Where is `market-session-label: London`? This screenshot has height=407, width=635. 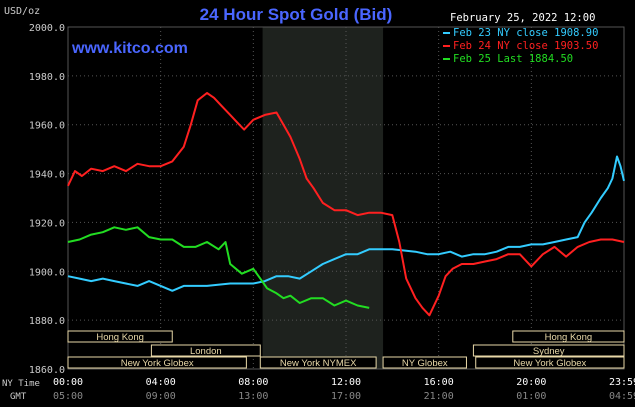
market-session-label: London is located at coordinates (206, 351).